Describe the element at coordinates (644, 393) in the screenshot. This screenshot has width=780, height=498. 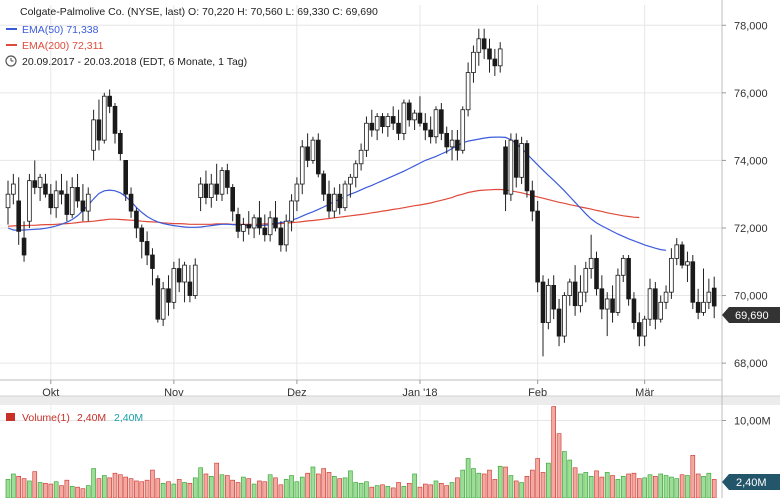
I see `time-tick-label: Mär` at that location.